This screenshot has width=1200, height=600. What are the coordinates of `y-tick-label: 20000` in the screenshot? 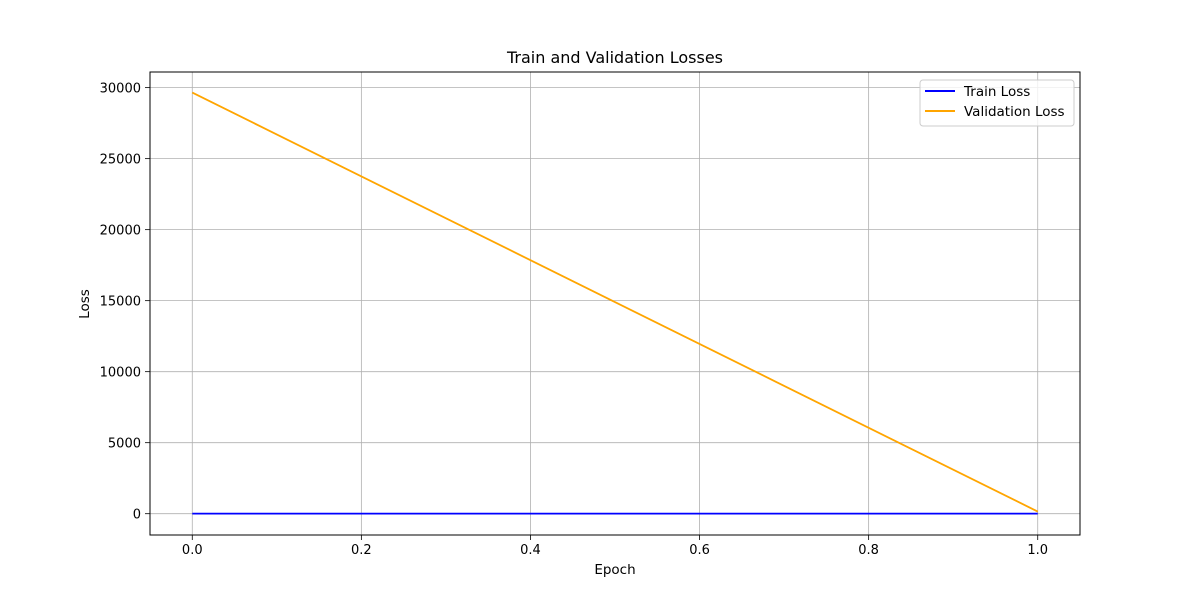 It's located at (120, 231).